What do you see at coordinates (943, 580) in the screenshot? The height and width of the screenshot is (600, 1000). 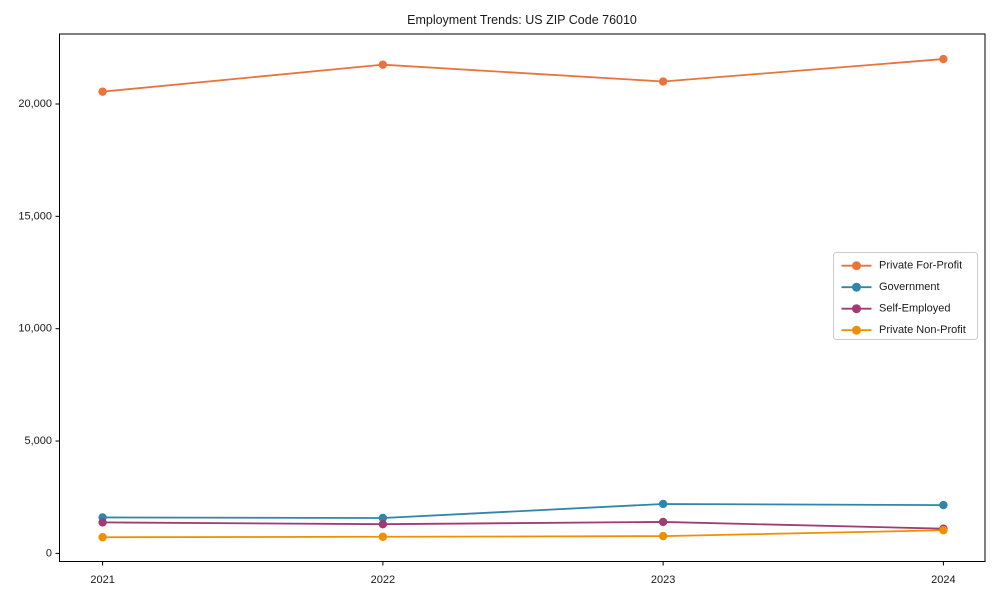 I see `x-tick-label: 2024` at bounding box center [943, 580].